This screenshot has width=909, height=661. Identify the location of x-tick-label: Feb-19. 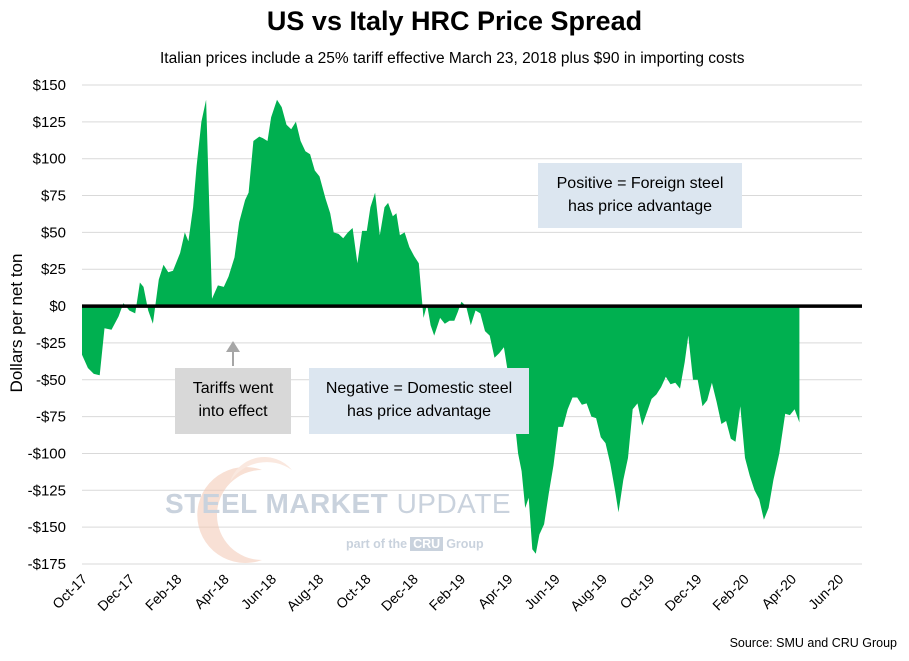
(447, 592).